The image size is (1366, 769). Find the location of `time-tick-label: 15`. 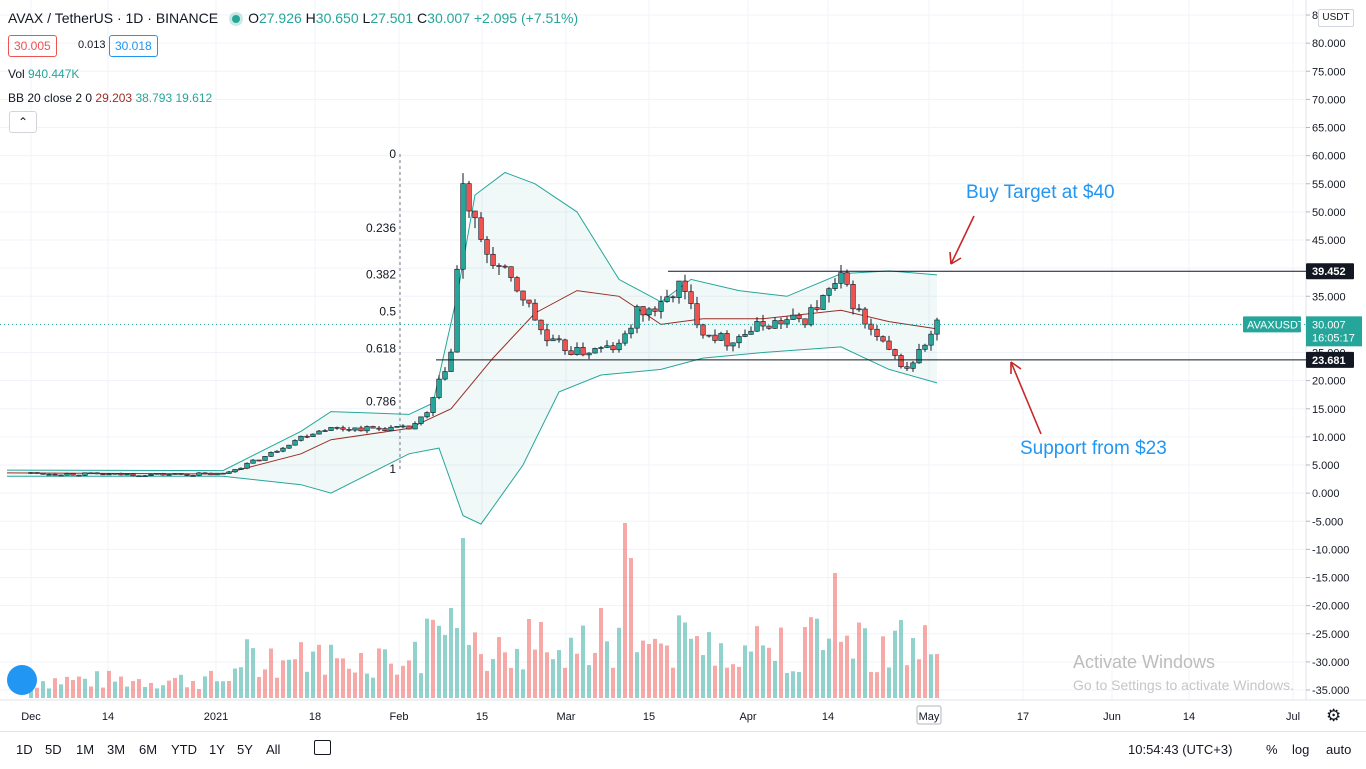

time-tick-label: 15 is located at coordinates (649, 717).